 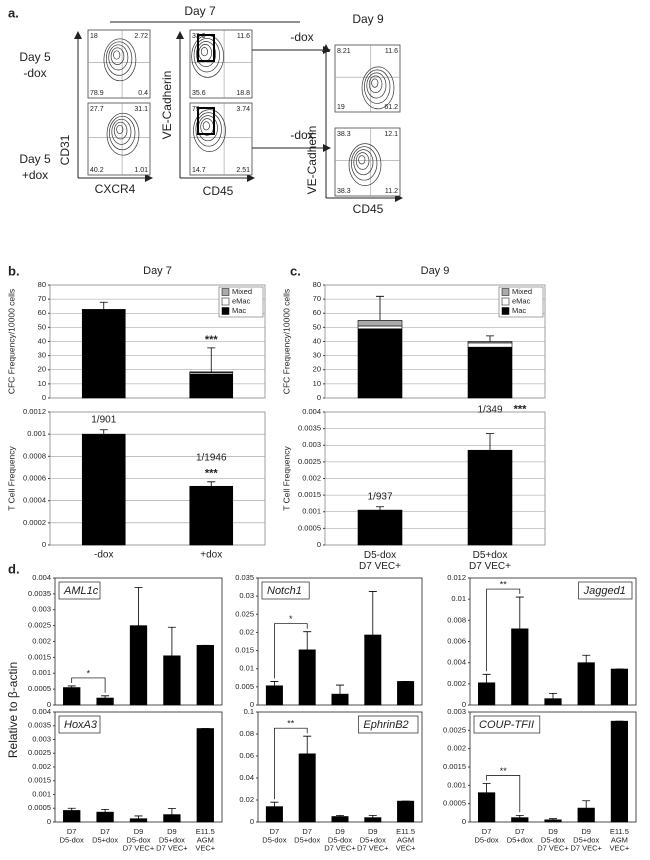 I want to click on quadrant-value: 1.01, so click(x=141, y=170).